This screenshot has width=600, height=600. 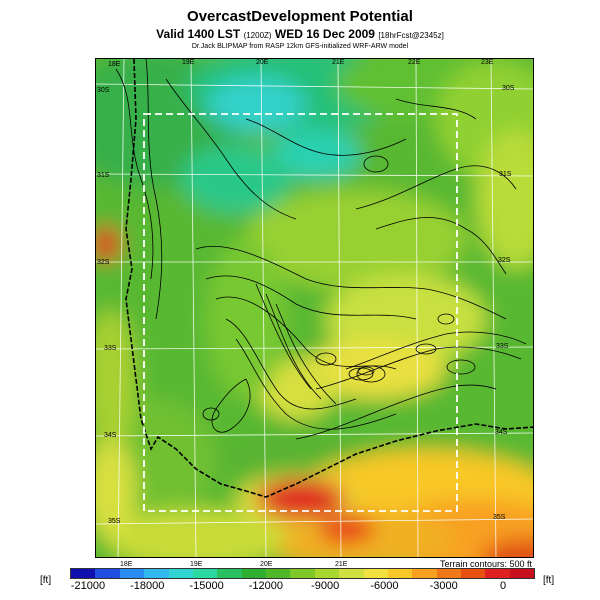 What do you see at coordinates (114, 64) in the screenshot?
I see `lon-label-top: 18E` at bounding box center [114, 64].